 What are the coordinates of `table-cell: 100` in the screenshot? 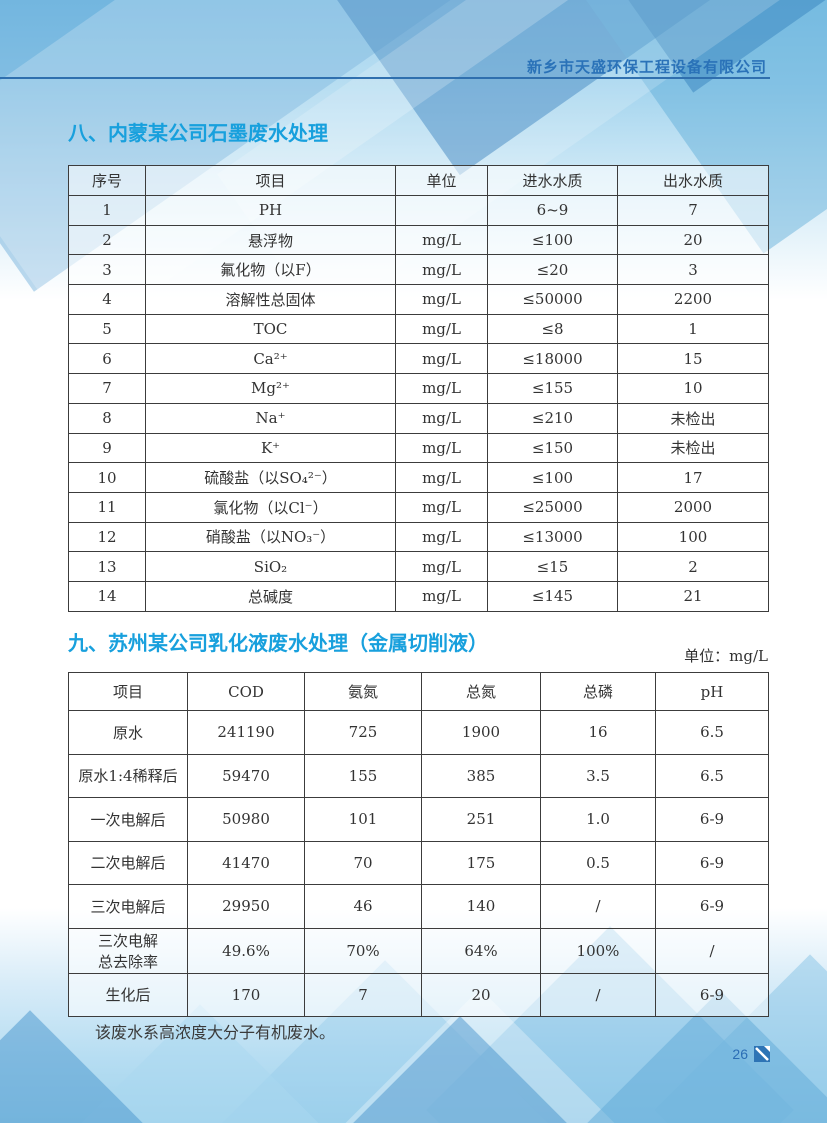 It's located at (693, 537).